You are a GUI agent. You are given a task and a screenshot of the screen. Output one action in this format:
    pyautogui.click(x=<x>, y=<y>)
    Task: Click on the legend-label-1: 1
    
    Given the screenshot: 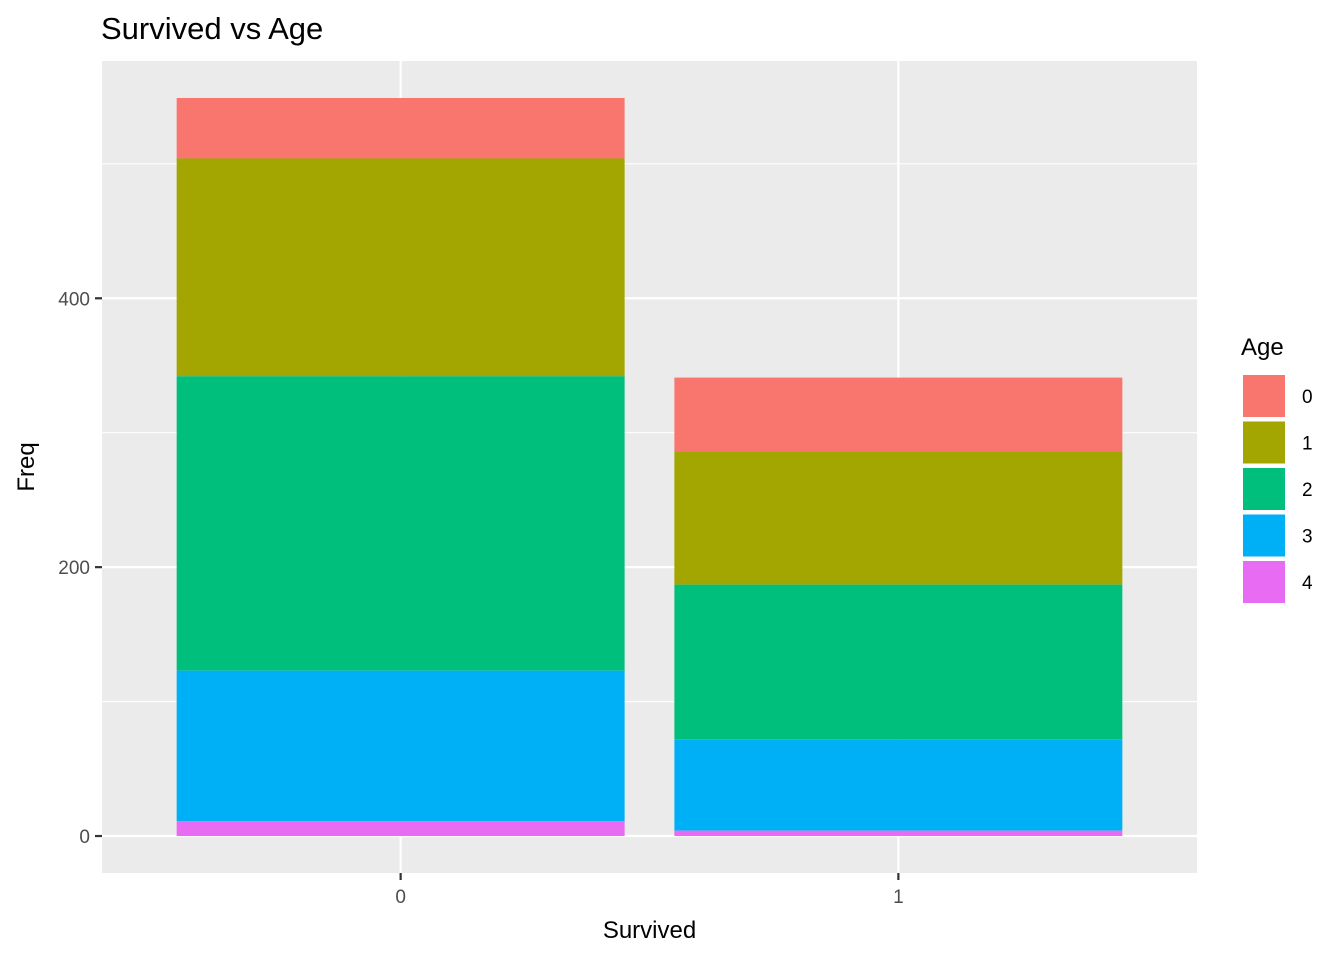 What is the action you would take?
    pyautogui.click(x=1307, y=444)
    